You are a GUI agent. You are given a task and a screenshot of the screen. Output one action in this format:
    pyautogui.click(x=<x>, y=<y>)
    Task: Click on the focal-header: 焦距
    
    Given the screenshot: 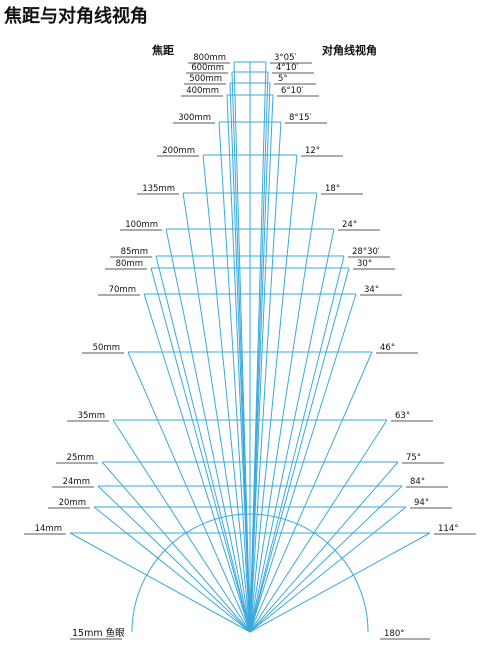 What is the action you would take?
    pyautogui.click(x=162, y=50)
    